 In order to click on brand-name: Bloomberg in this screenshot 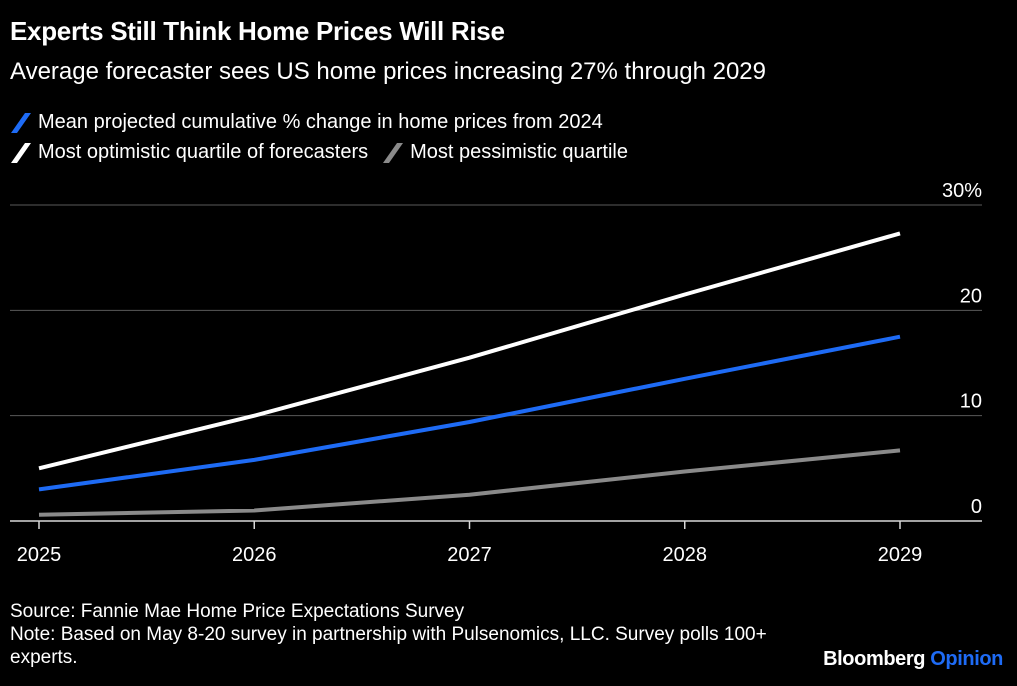, I will do `click(874, 659)`.